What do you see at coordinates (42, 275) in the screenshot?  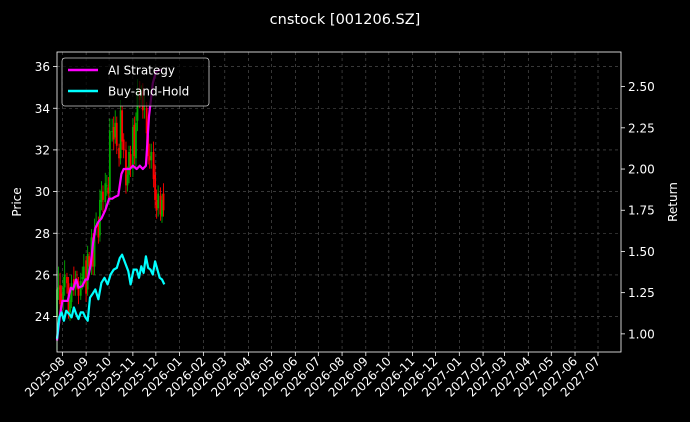 I see `y-left-tick-label: 26` at bounding box center [42, 275].